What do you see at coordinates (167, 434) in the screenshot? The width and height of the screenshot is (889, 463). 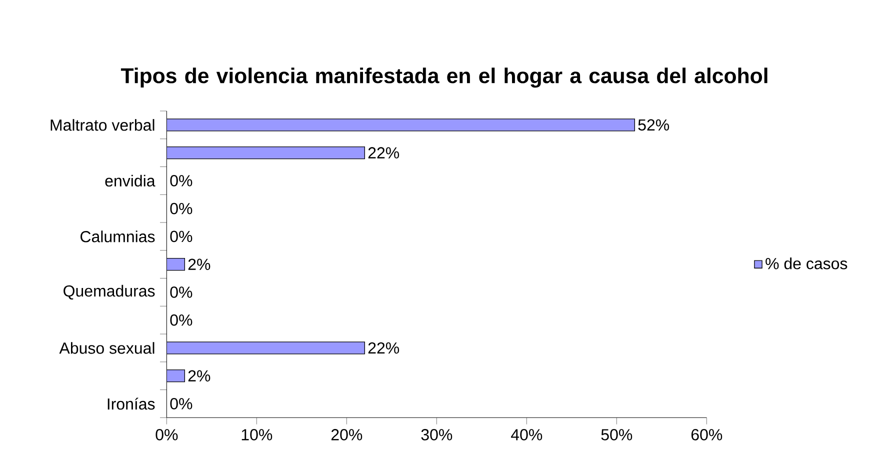 I see `x-tick-label: 0%` at bounding box center [167, 434].